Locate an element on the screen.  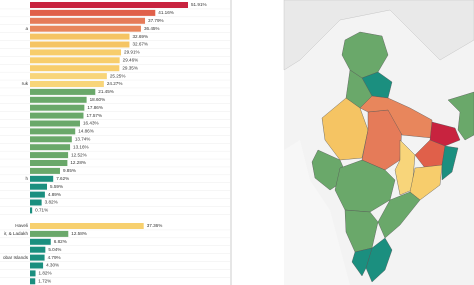
value-label: 3.82% is located at coordinates (51, 202).